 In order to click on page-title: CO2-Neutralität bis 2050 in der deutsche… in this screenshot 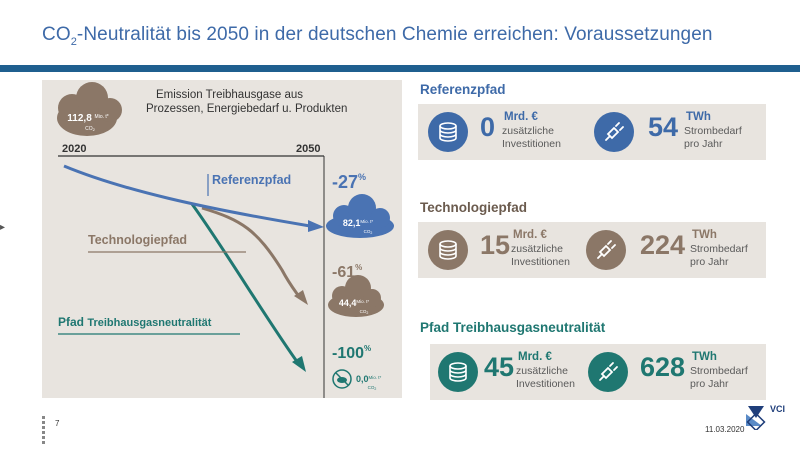, I will do `click(377, 36)`.